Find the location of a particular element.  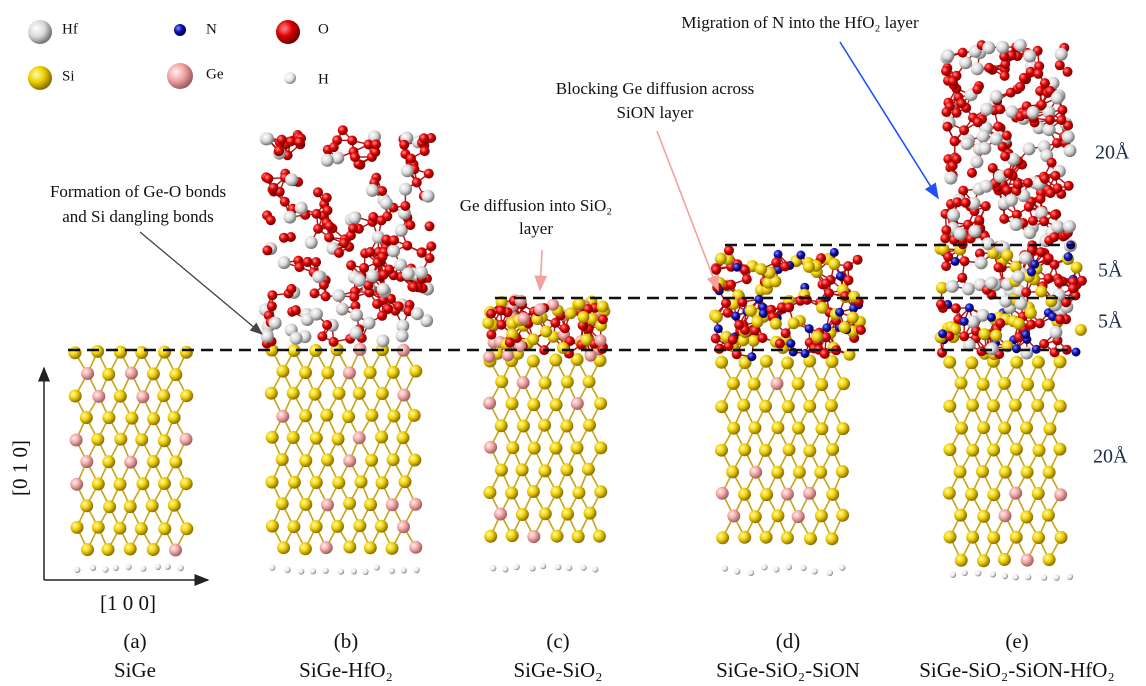

panel-name: SiGe-HfO₂ is located at coordinates (346, 670).